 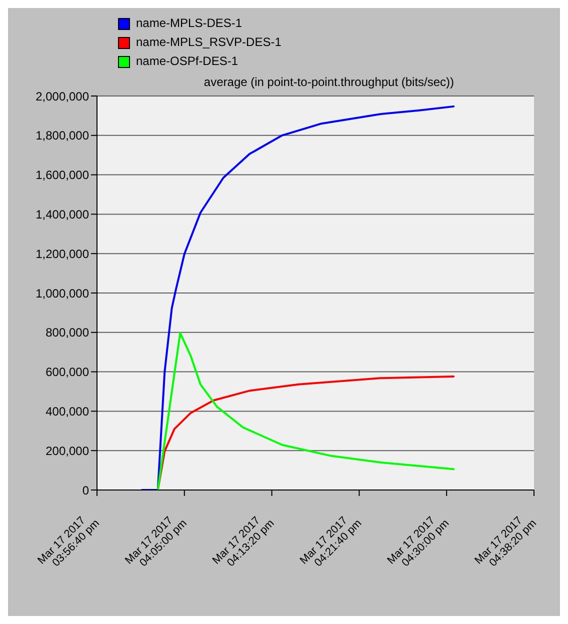 I want to click on y-tick-label: 400,000, so click(x=68, y=411).